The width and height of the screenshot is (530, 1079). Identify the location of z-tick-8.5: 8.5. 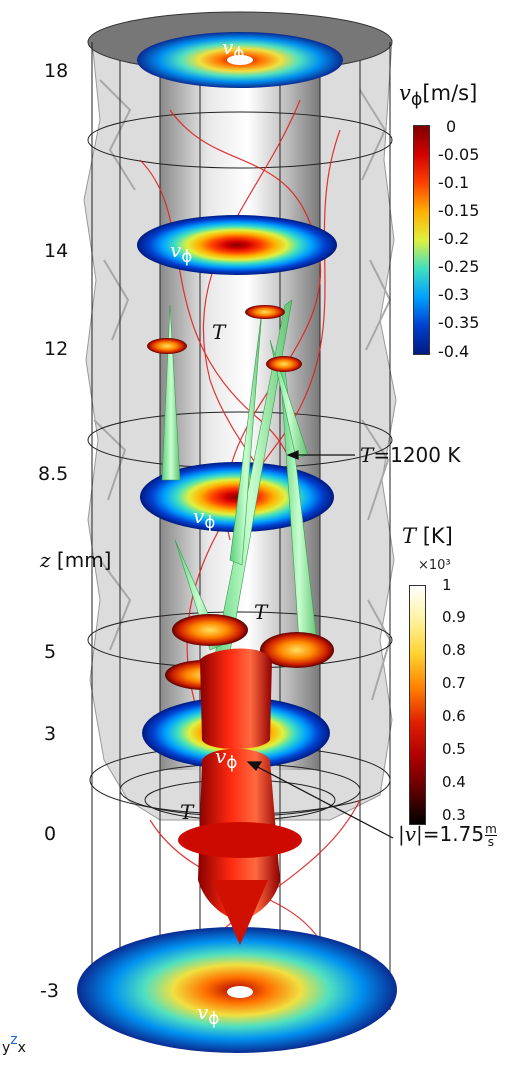
(53, 474).